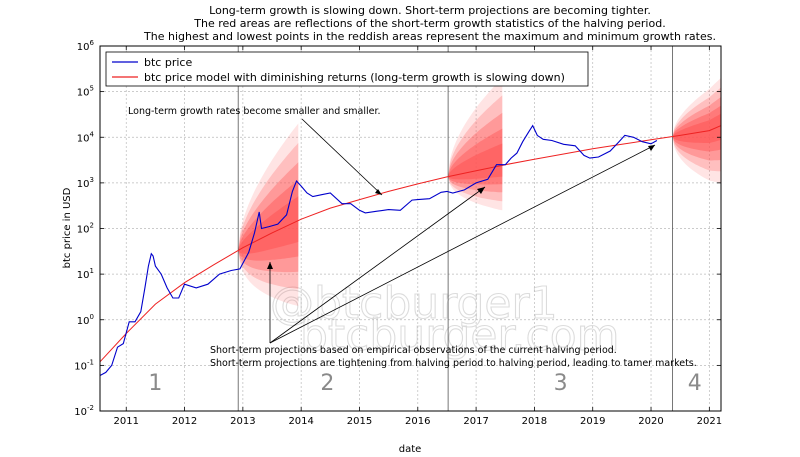 The image size is (800, 457). What do you see at coordinates (85, 92) in the screenshot?
I see `y-tick-label: 10⁵` at bounding box center [85, 92].